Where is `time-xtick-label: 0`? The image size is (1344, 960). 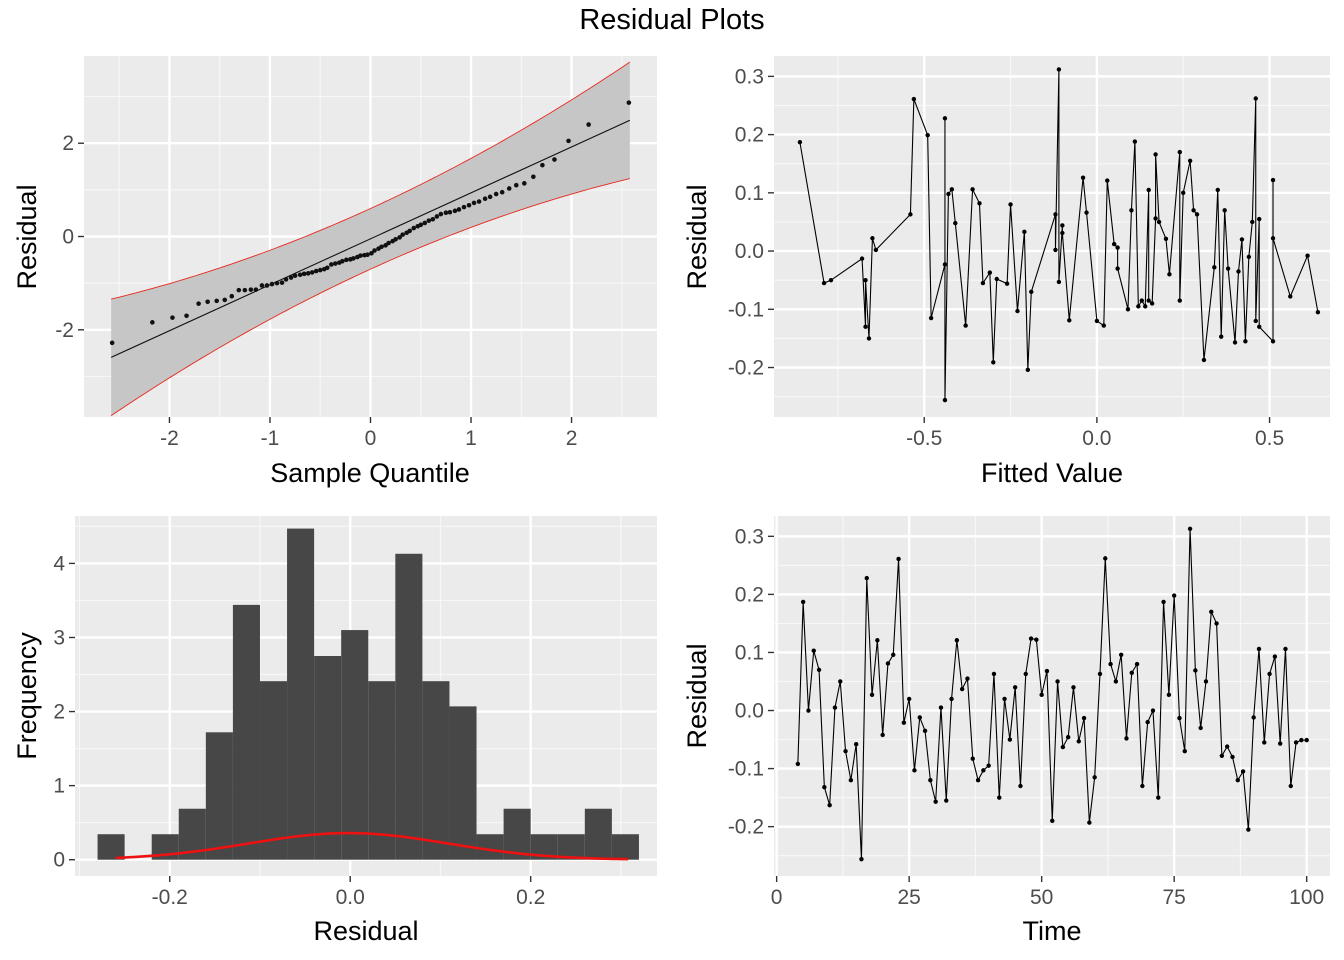 time-xtick-label: 0 is located at coordinates (777, 897).